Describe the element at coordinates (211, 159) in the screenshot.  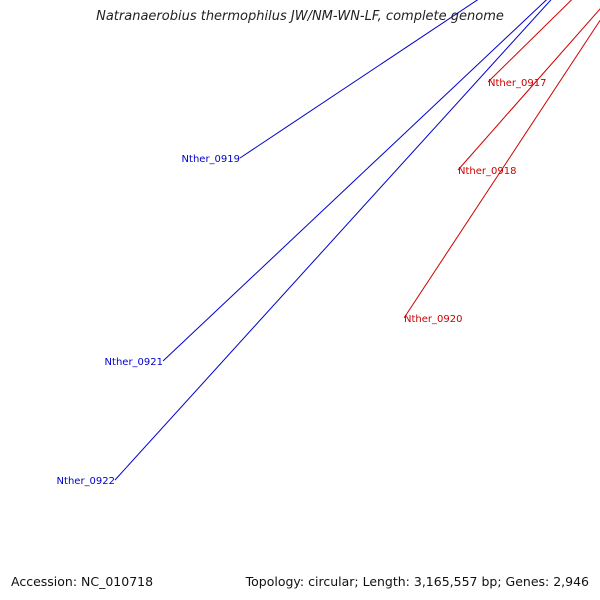
I see `gene-label: Nther_0919` at that location.